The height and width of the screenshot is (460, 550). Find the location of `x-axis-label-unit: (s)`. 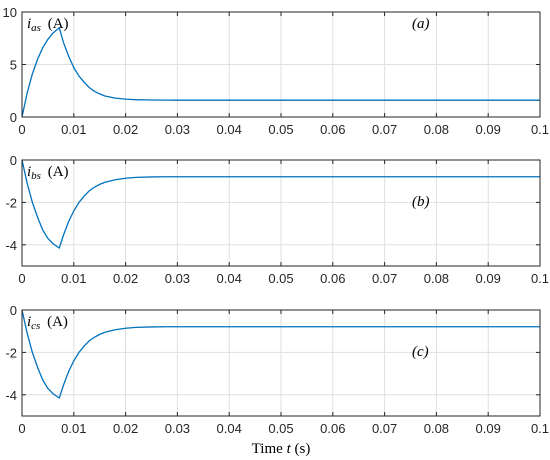

x-axis-label-unit: (s) is located at coordinates (301, 449).